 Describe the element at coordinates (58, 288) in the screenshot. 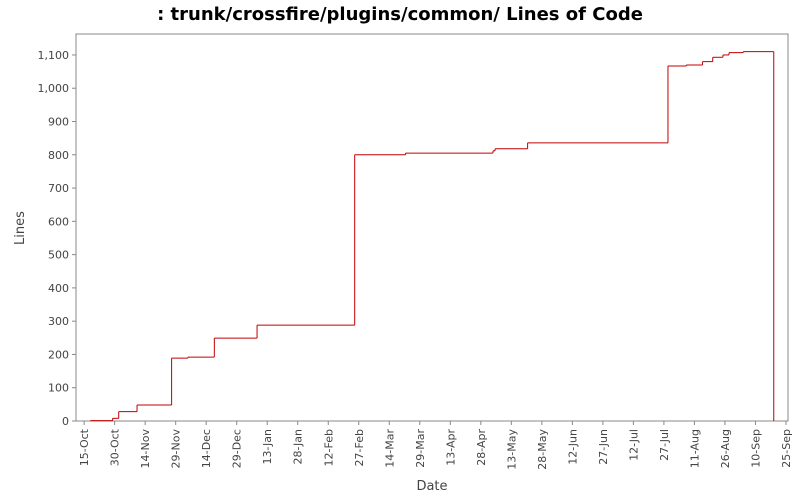

I see `y-tick-label: 400` at that location.